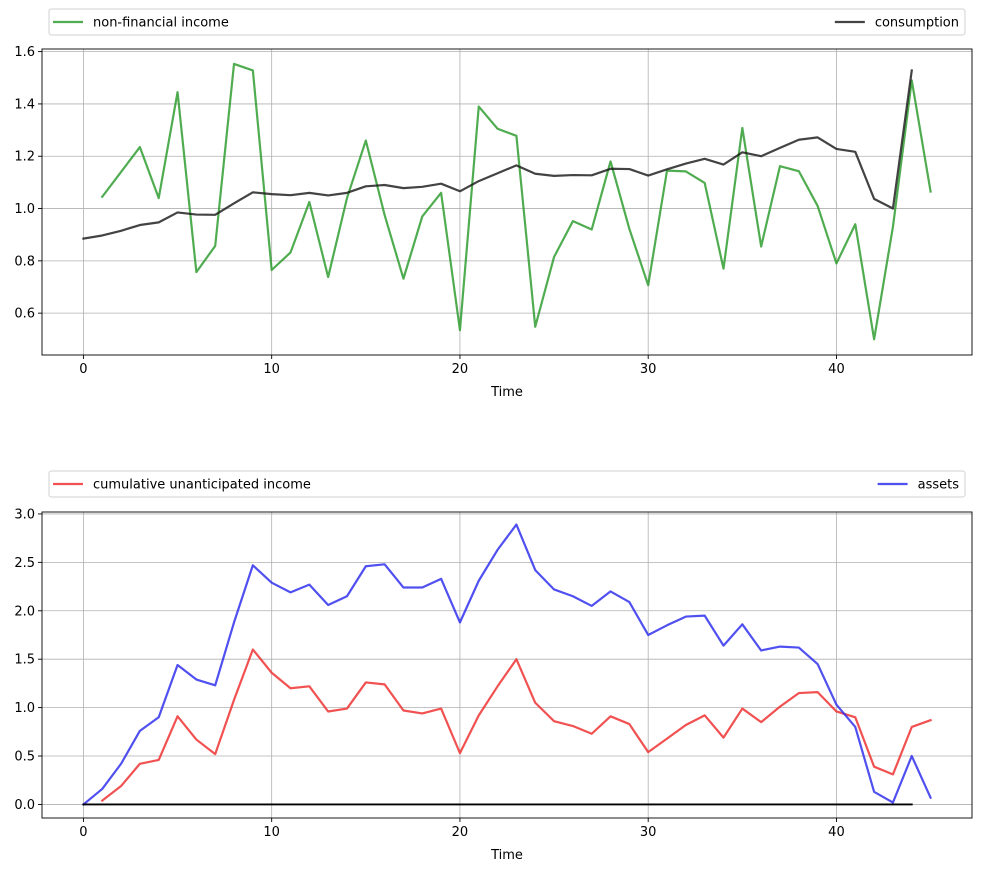  What do you see at coordinates (24, 660) in the screenshot?
I see `y-tick-label: 1.5` at bounding box center [24, 660].